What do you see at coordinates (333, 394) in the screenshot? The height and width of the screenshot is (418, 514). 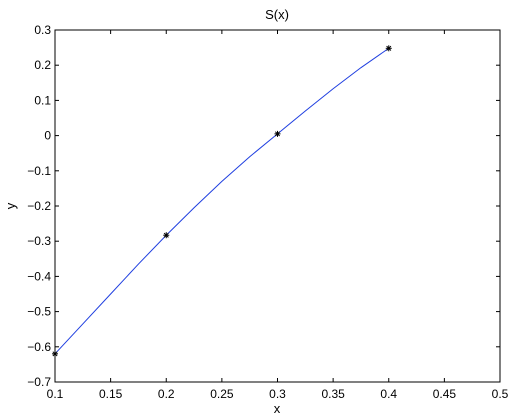 I see `x-tick-label: 0.35` at bounding box center [333, 394].